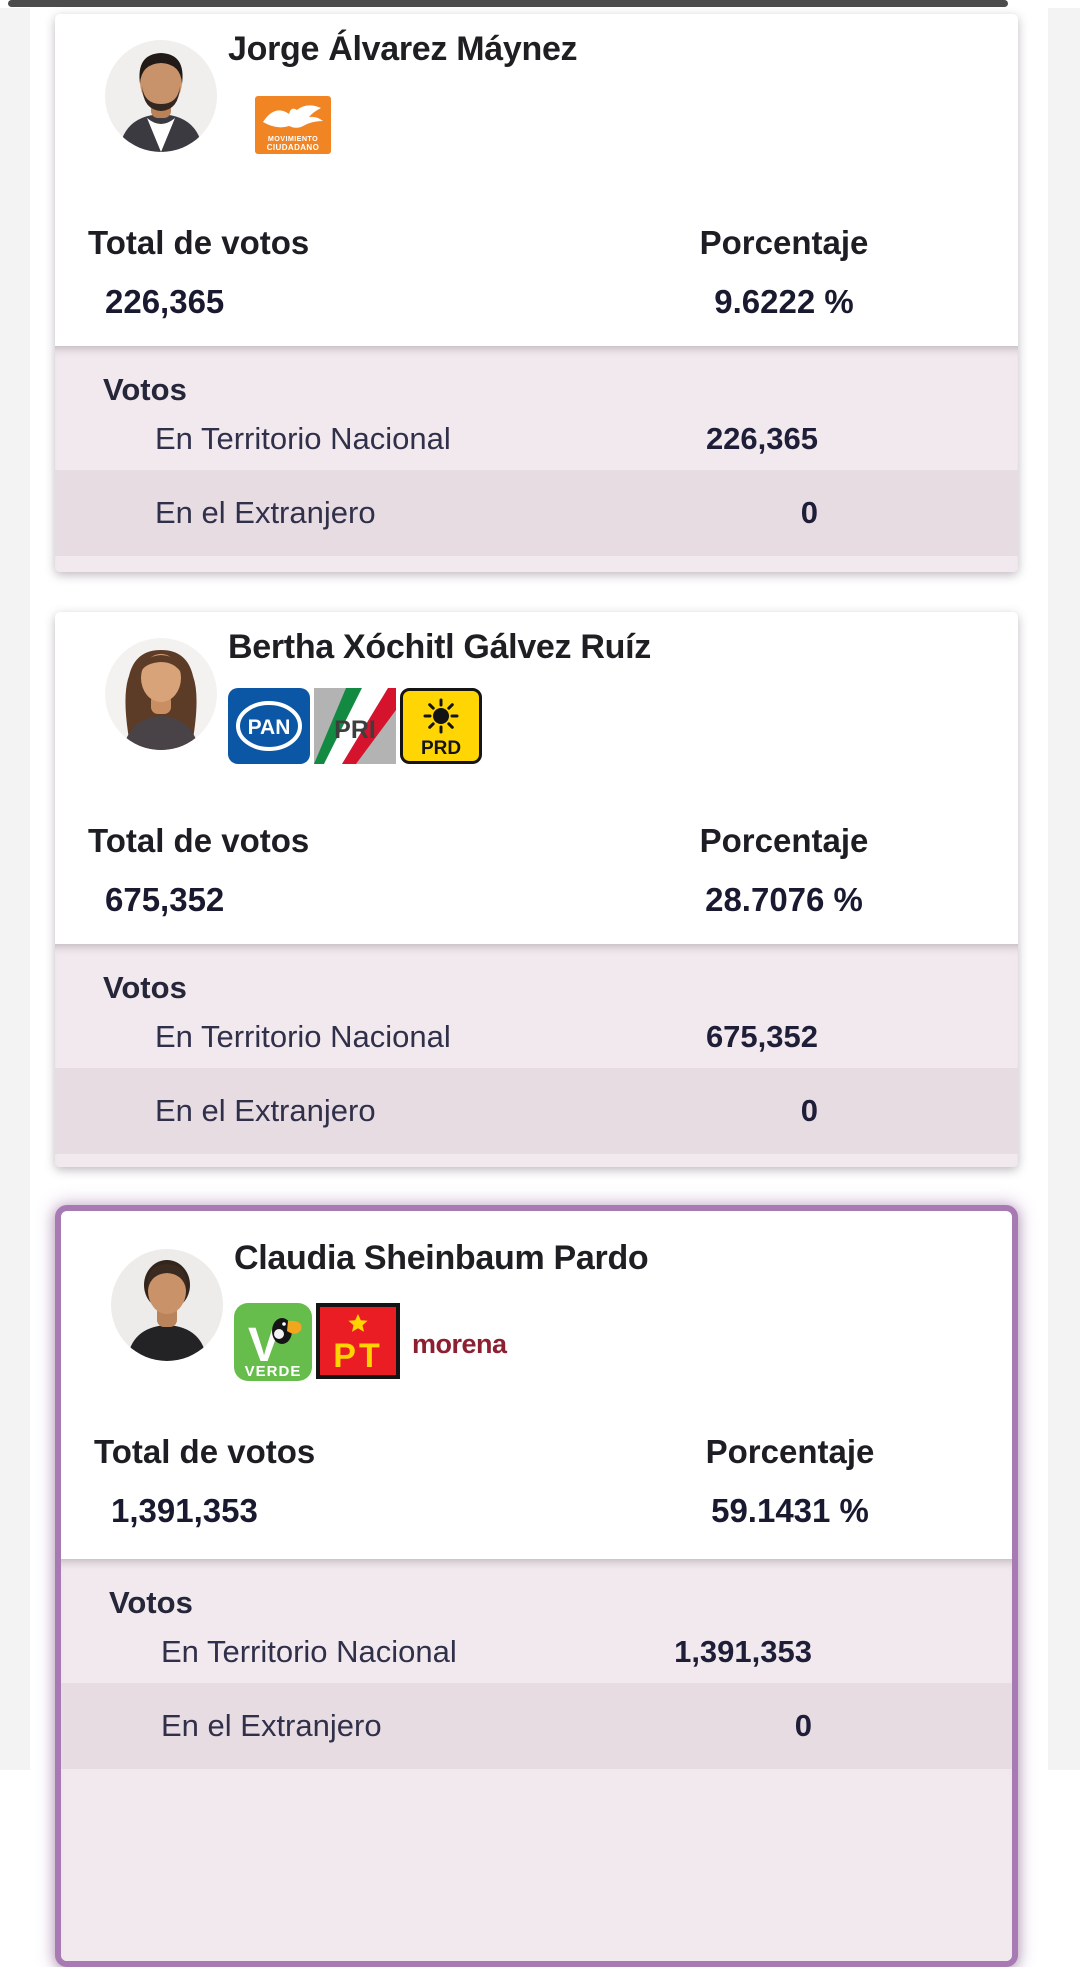  What do you see at coordinates (165, 899) in the screenshot?
I see `total-votes-value: 675,352` at bounding box center [165, 899].